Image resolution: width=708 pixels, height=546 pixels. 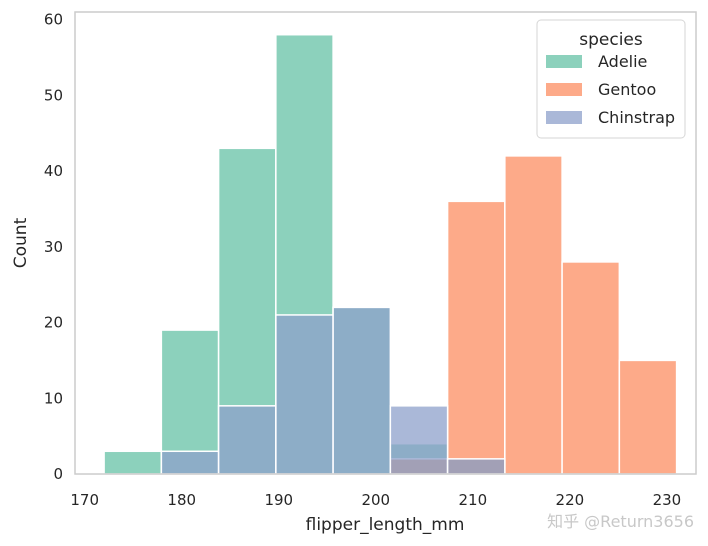 I want to click on x-tick-220: 220, so click(x=570, y=500).